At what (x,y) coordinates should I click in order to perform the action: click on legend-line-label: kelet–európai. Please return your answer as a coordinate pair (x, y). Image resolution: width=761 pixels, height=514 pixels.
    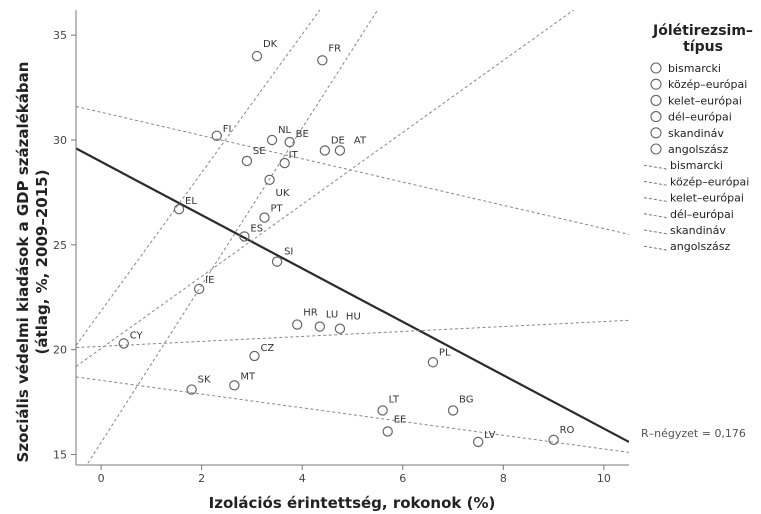
    Looking at the image, I should click on (707, 198).